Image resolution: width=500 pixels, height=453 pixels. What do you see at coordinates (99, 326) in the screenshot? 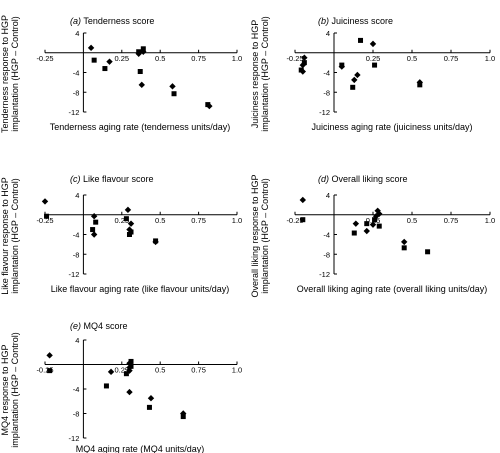
I see `panel-title: (e) MQ4 score` at bounding box center [99, 326].